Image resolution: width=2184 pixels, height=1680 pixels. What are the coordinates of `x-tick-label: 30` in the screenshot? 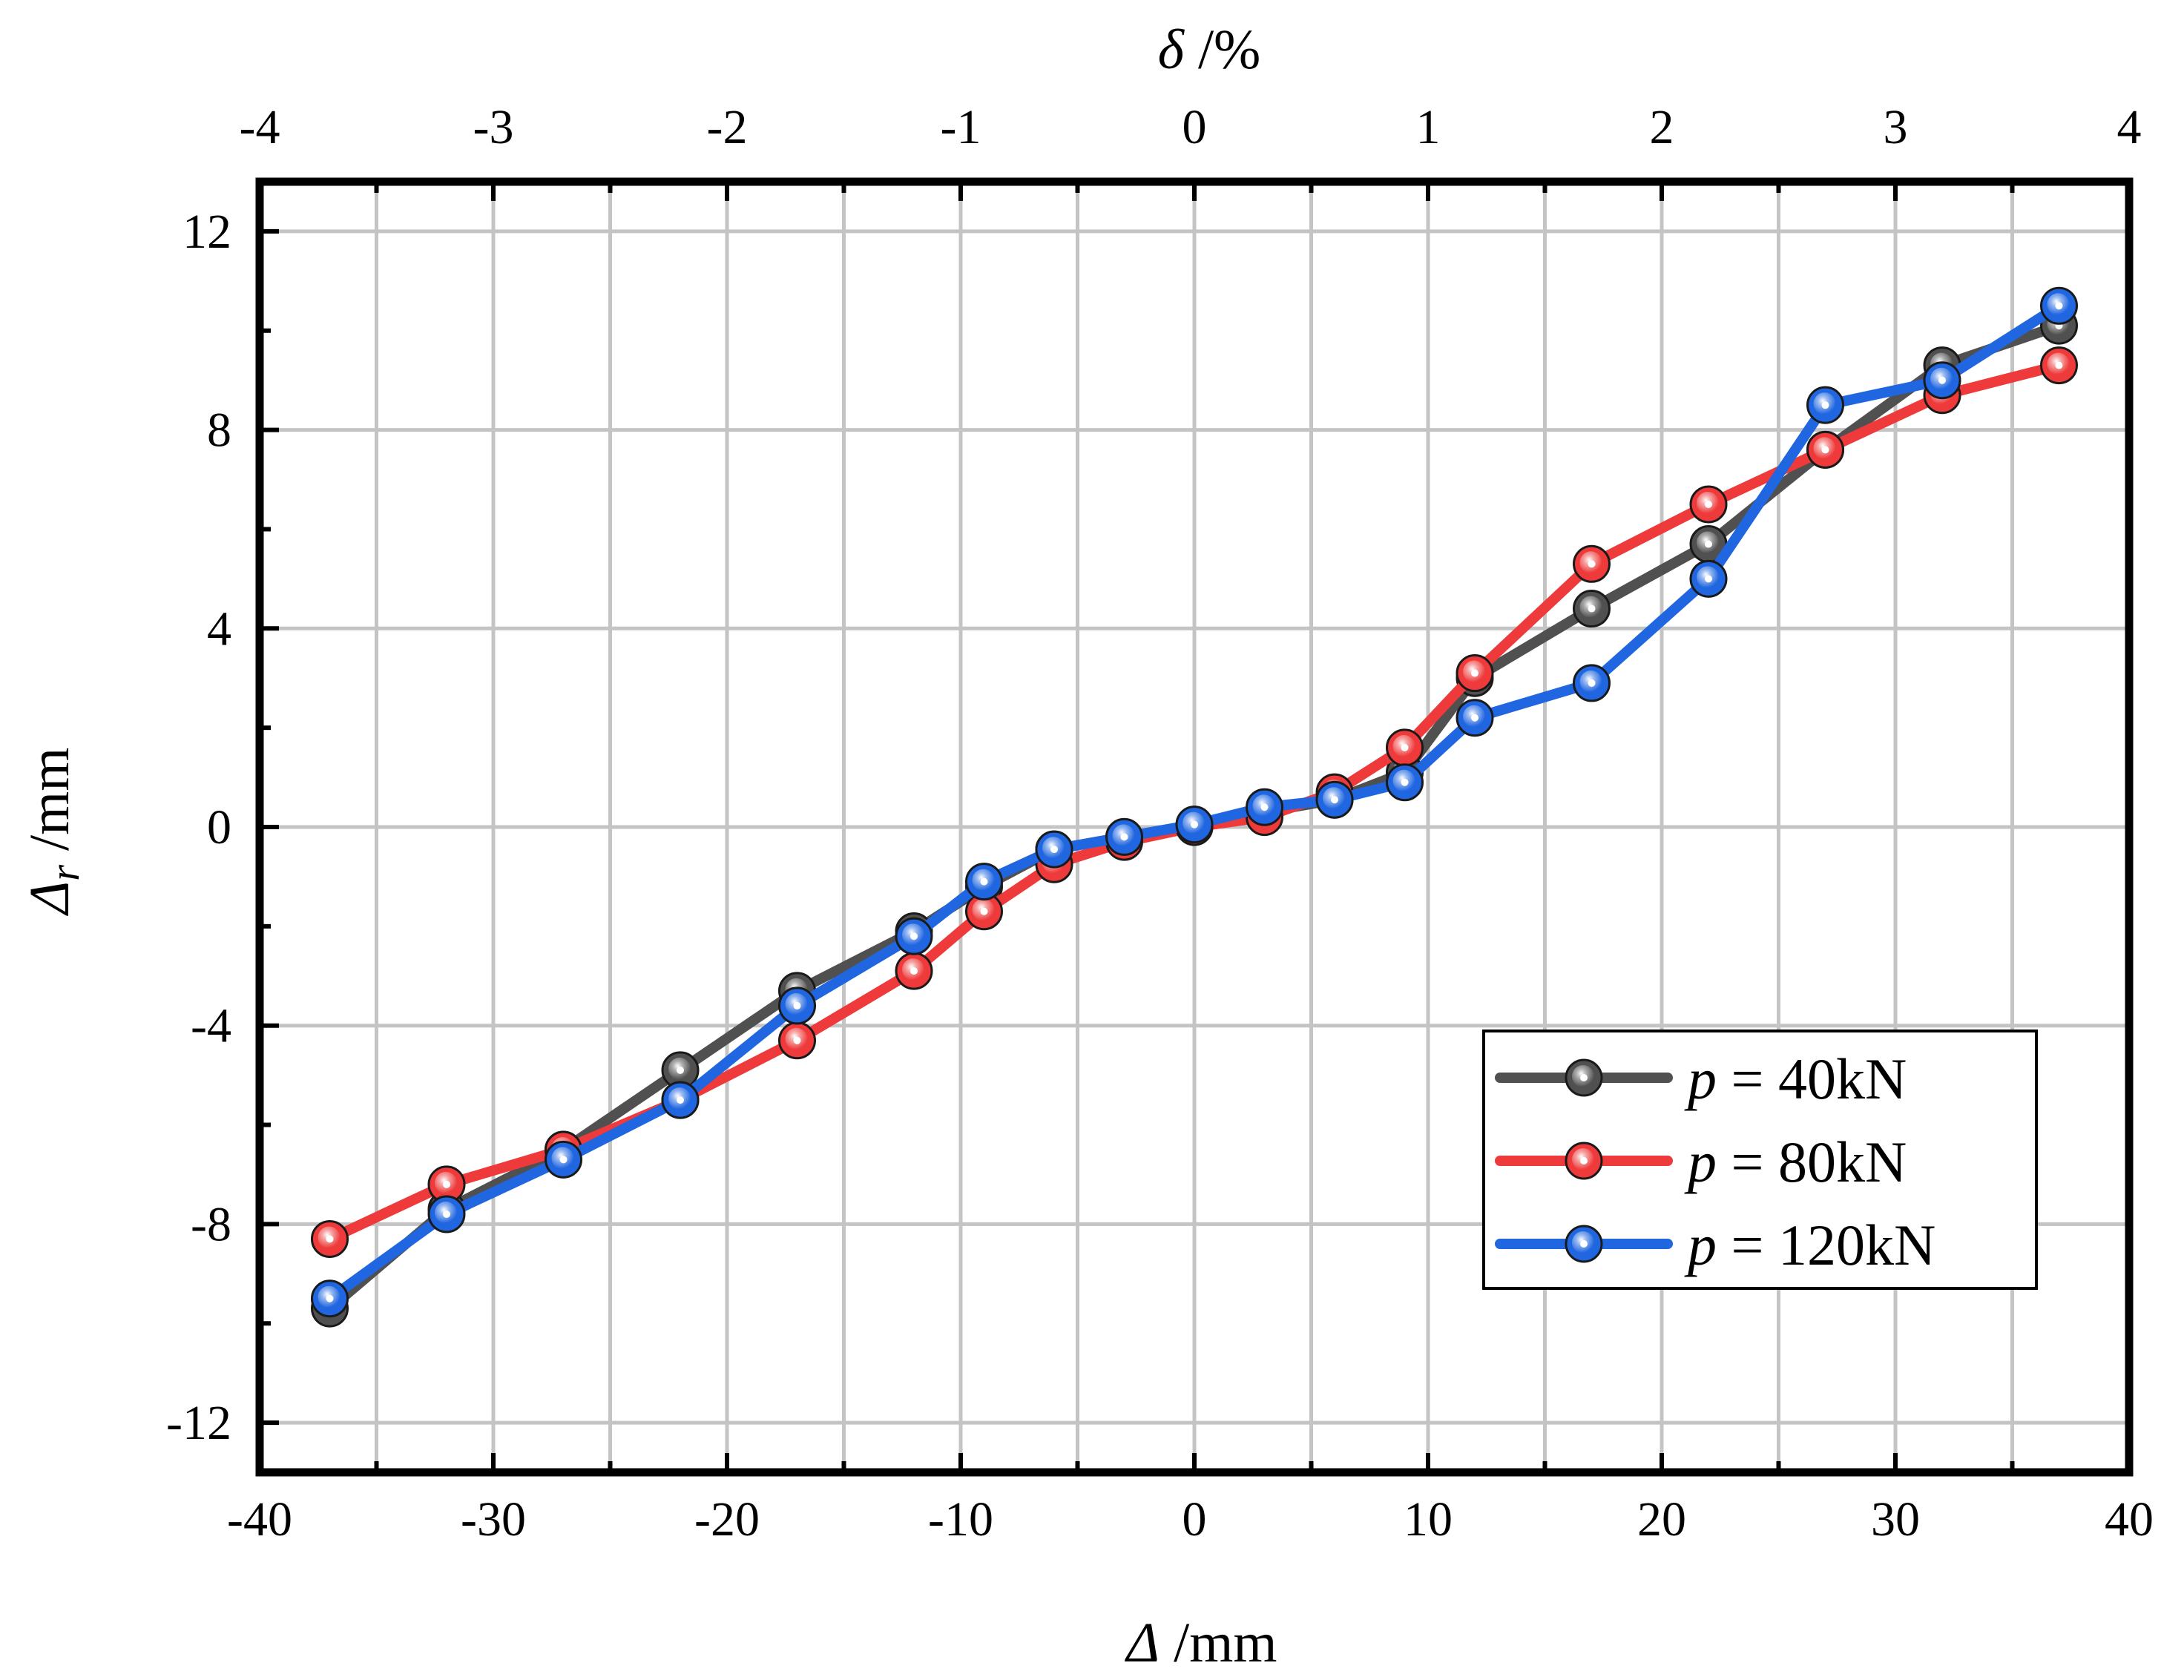 It's located at (1896, 1519).